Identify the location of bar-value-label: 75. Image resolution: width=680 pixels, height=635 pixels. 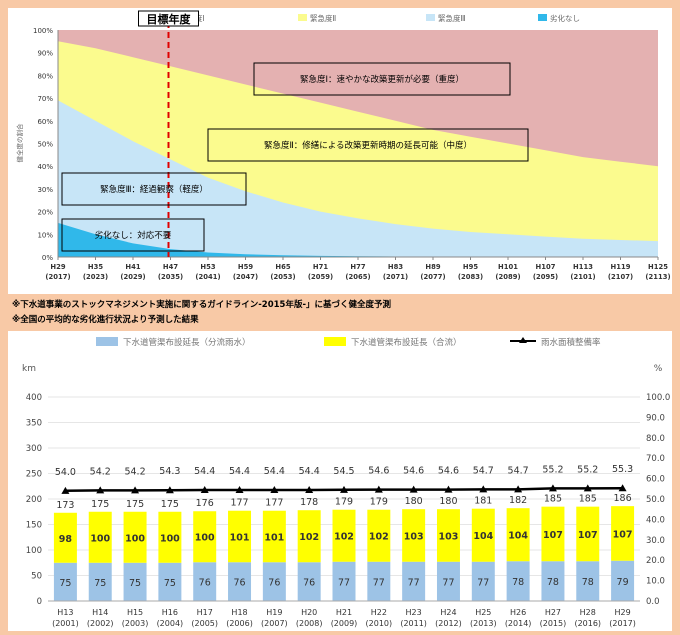
(65, 583).